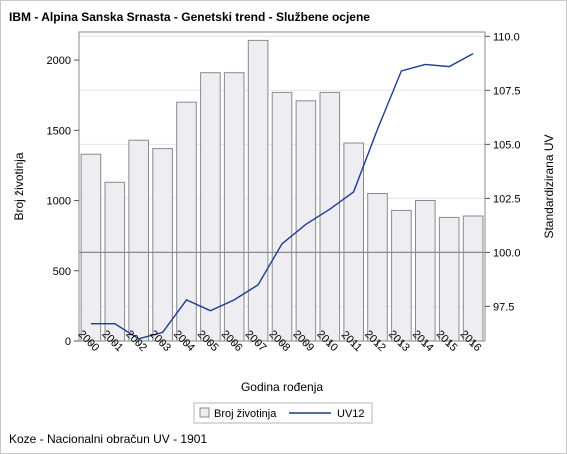 The image size is (567, 454). I want to click on y-axis-label: Broj životinja, so click(19, 186).